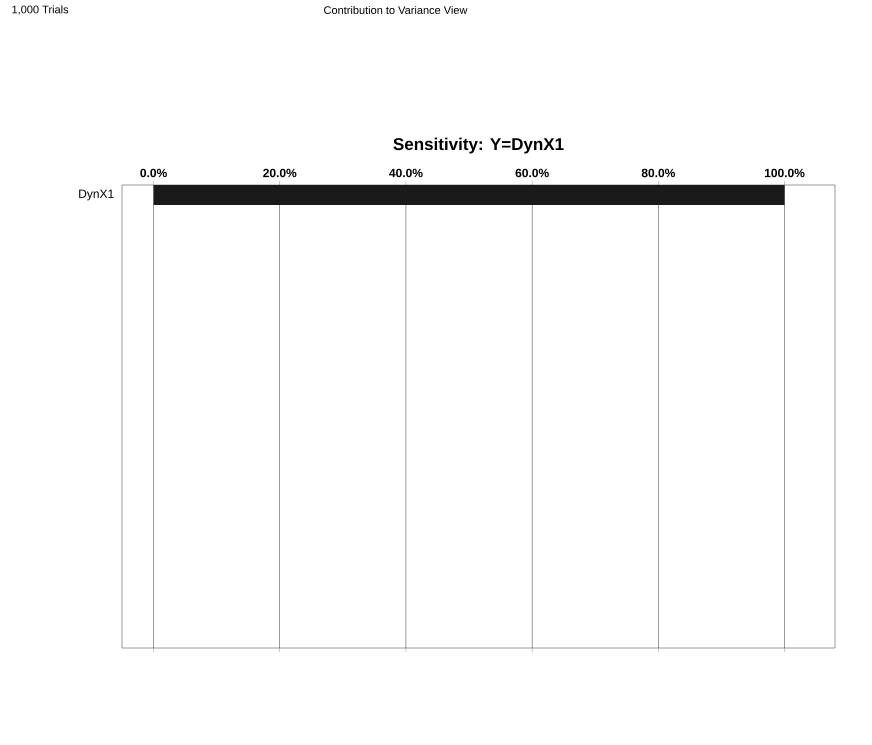 The height and width of the screenshot is (745, 872). What do you see at coordinates (659, 173) in the screenshot?
I see `x-tick-label: 80.0%` at bounding box center [659, 173].